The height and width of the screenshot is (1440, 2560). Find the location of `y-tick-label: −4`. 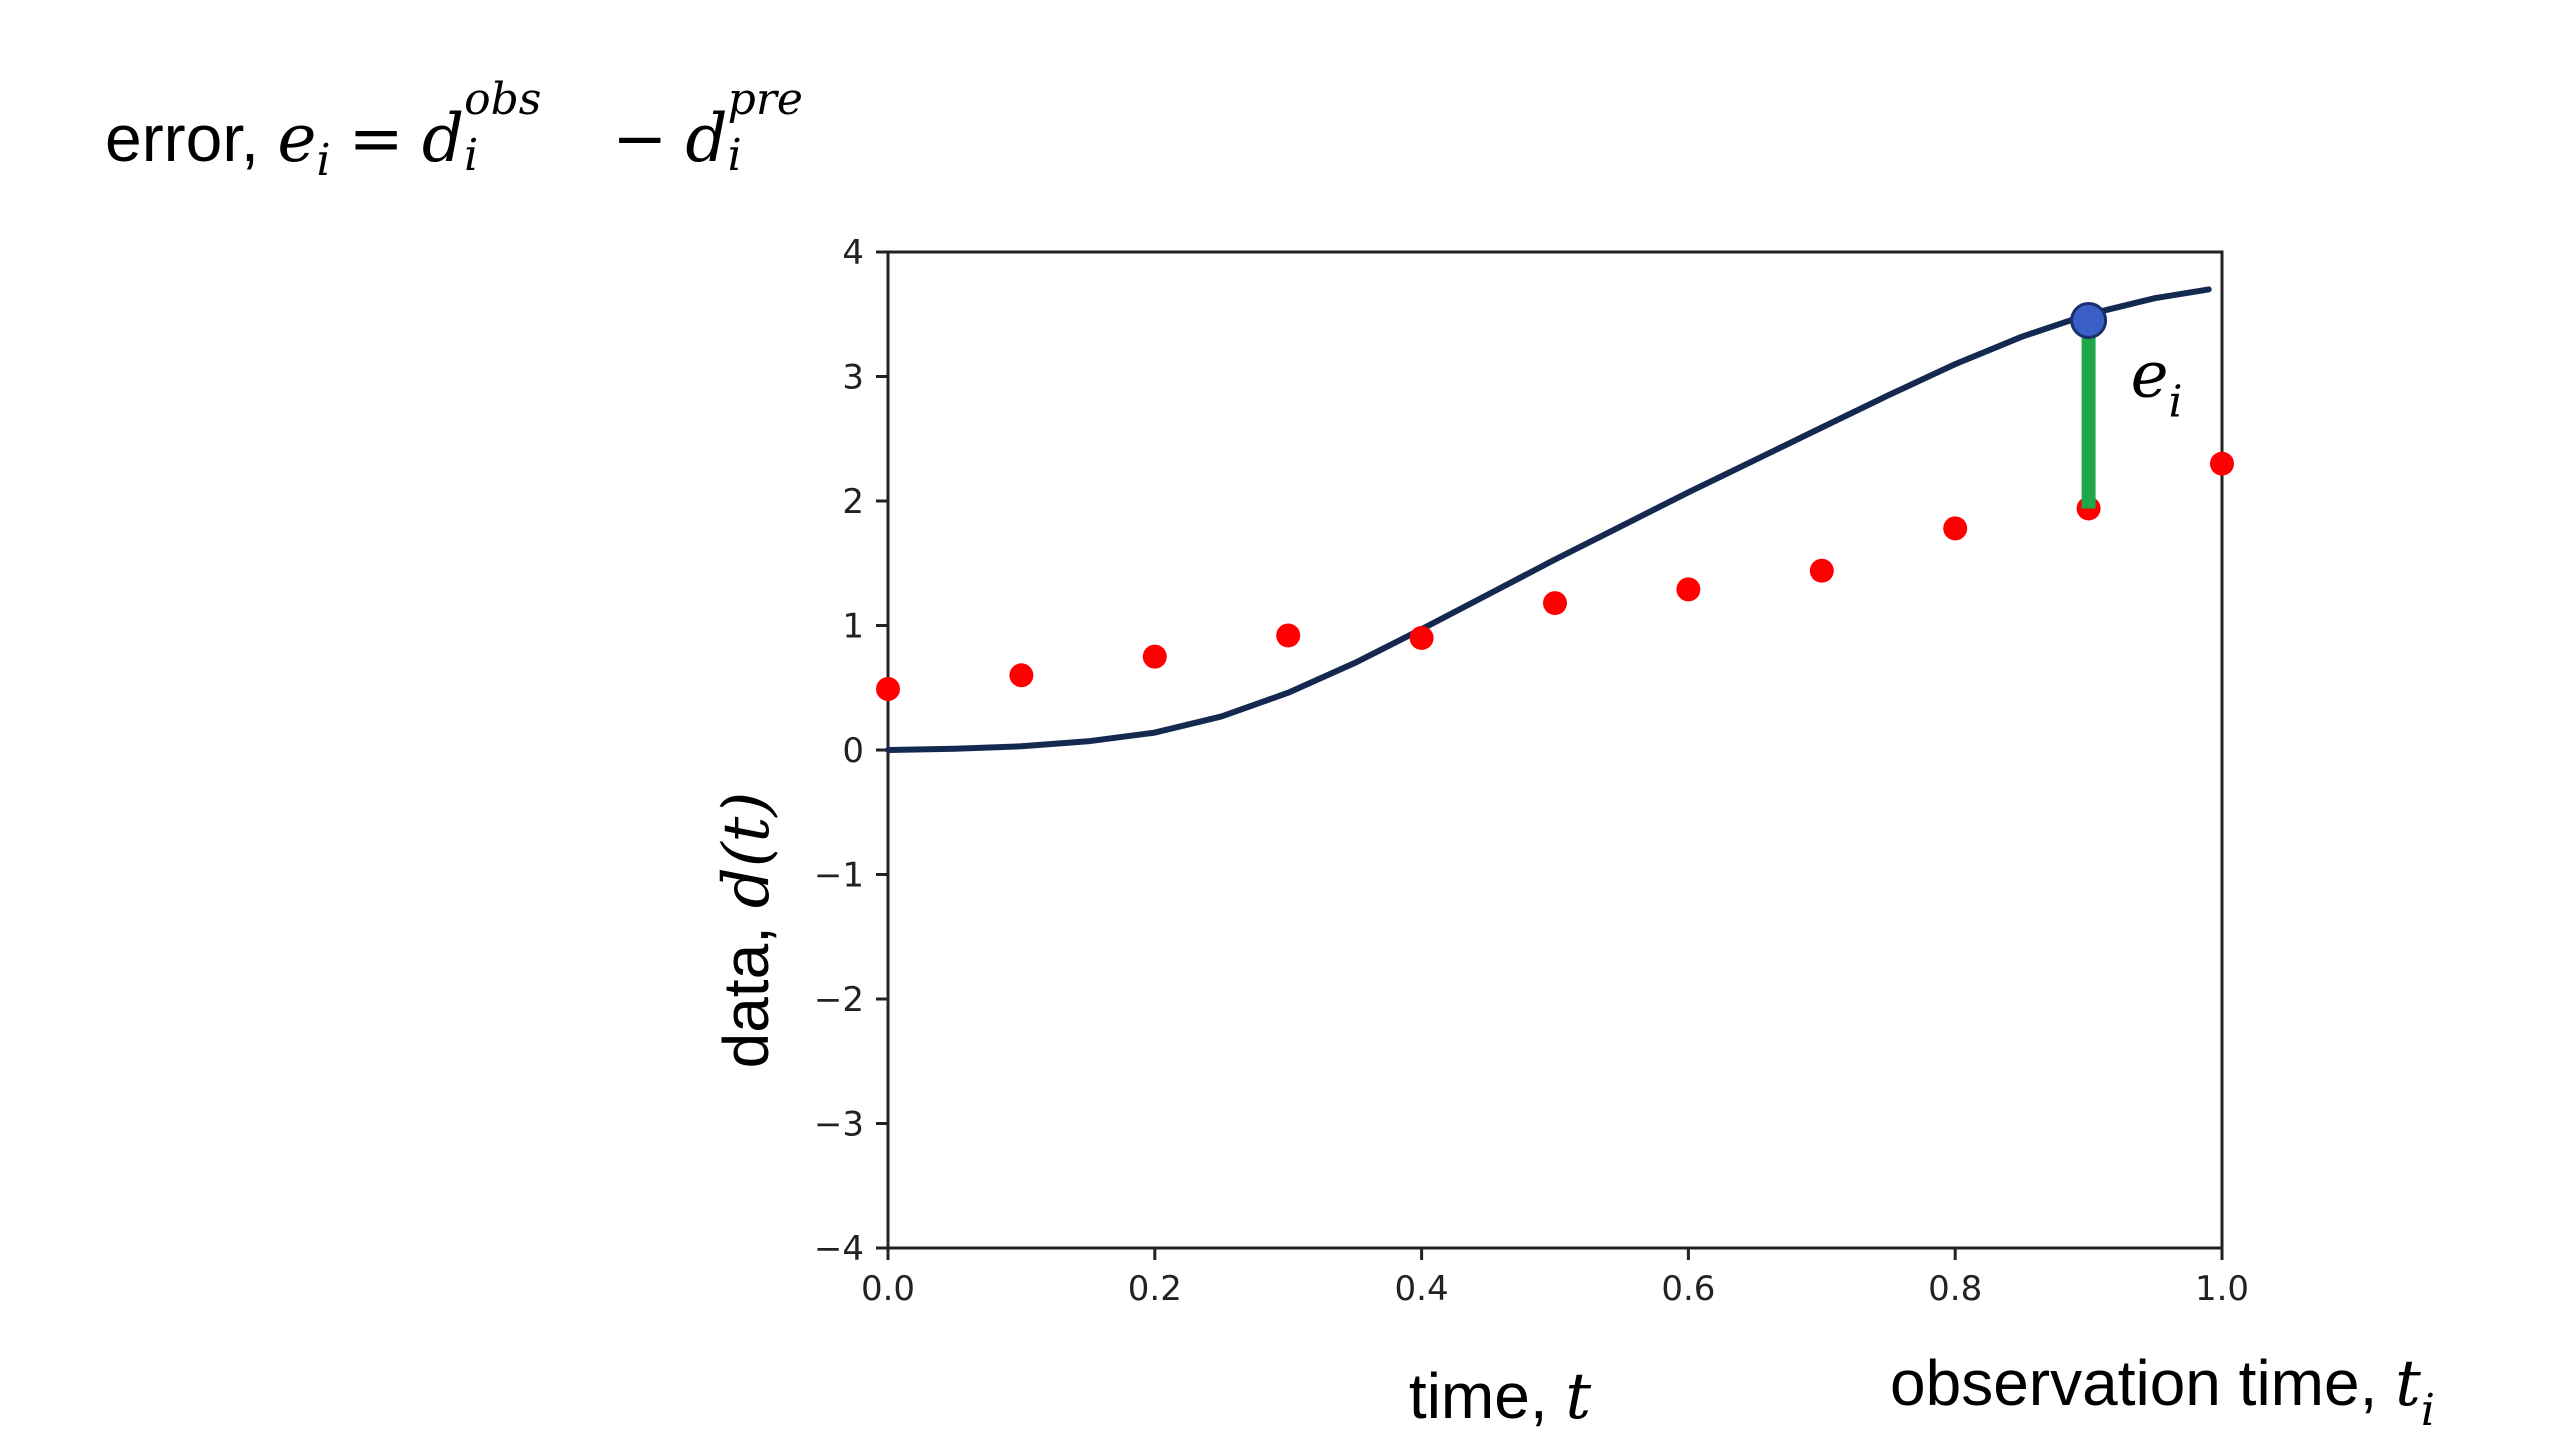

y-tick-label: −4 is located at coordinates (839, 1249).